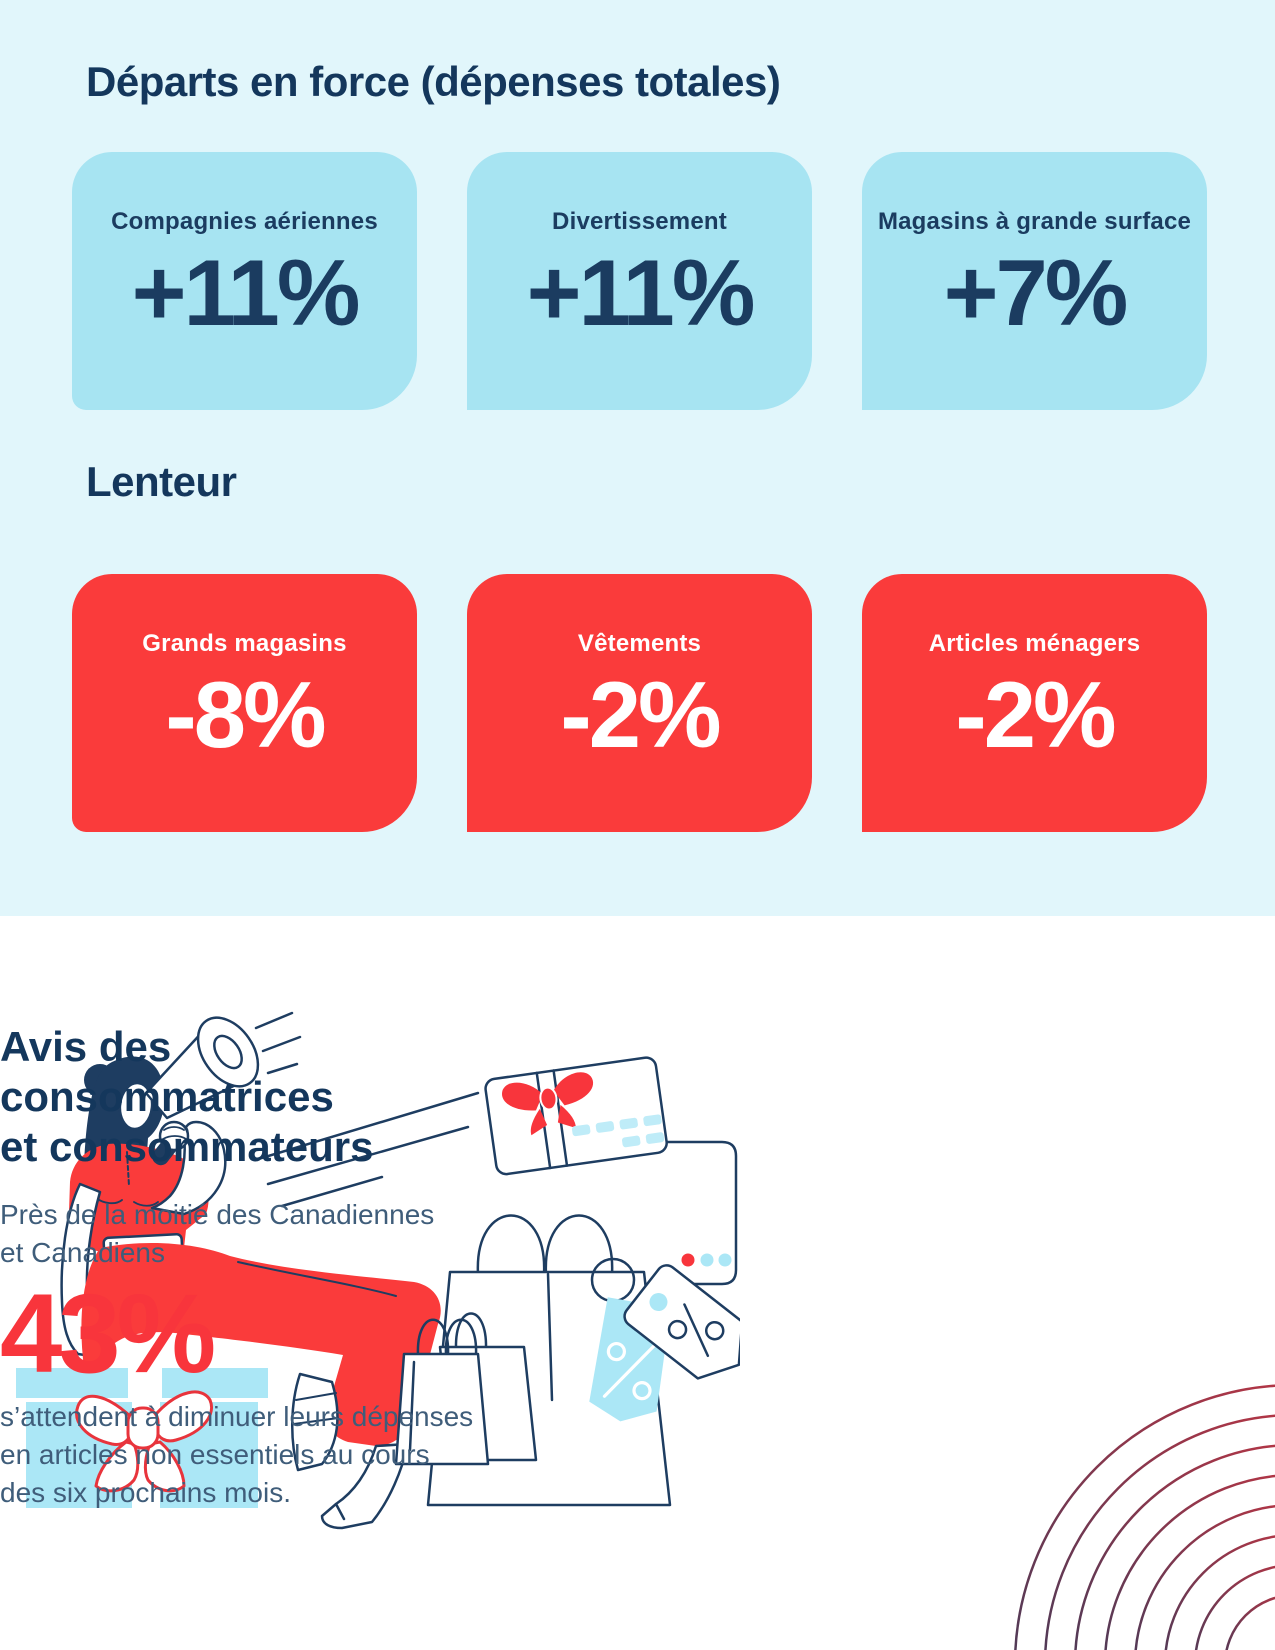 The height and width of the screenshot is (1650, 1275). I want to click on gift-box-icon, so click(142, 1438).